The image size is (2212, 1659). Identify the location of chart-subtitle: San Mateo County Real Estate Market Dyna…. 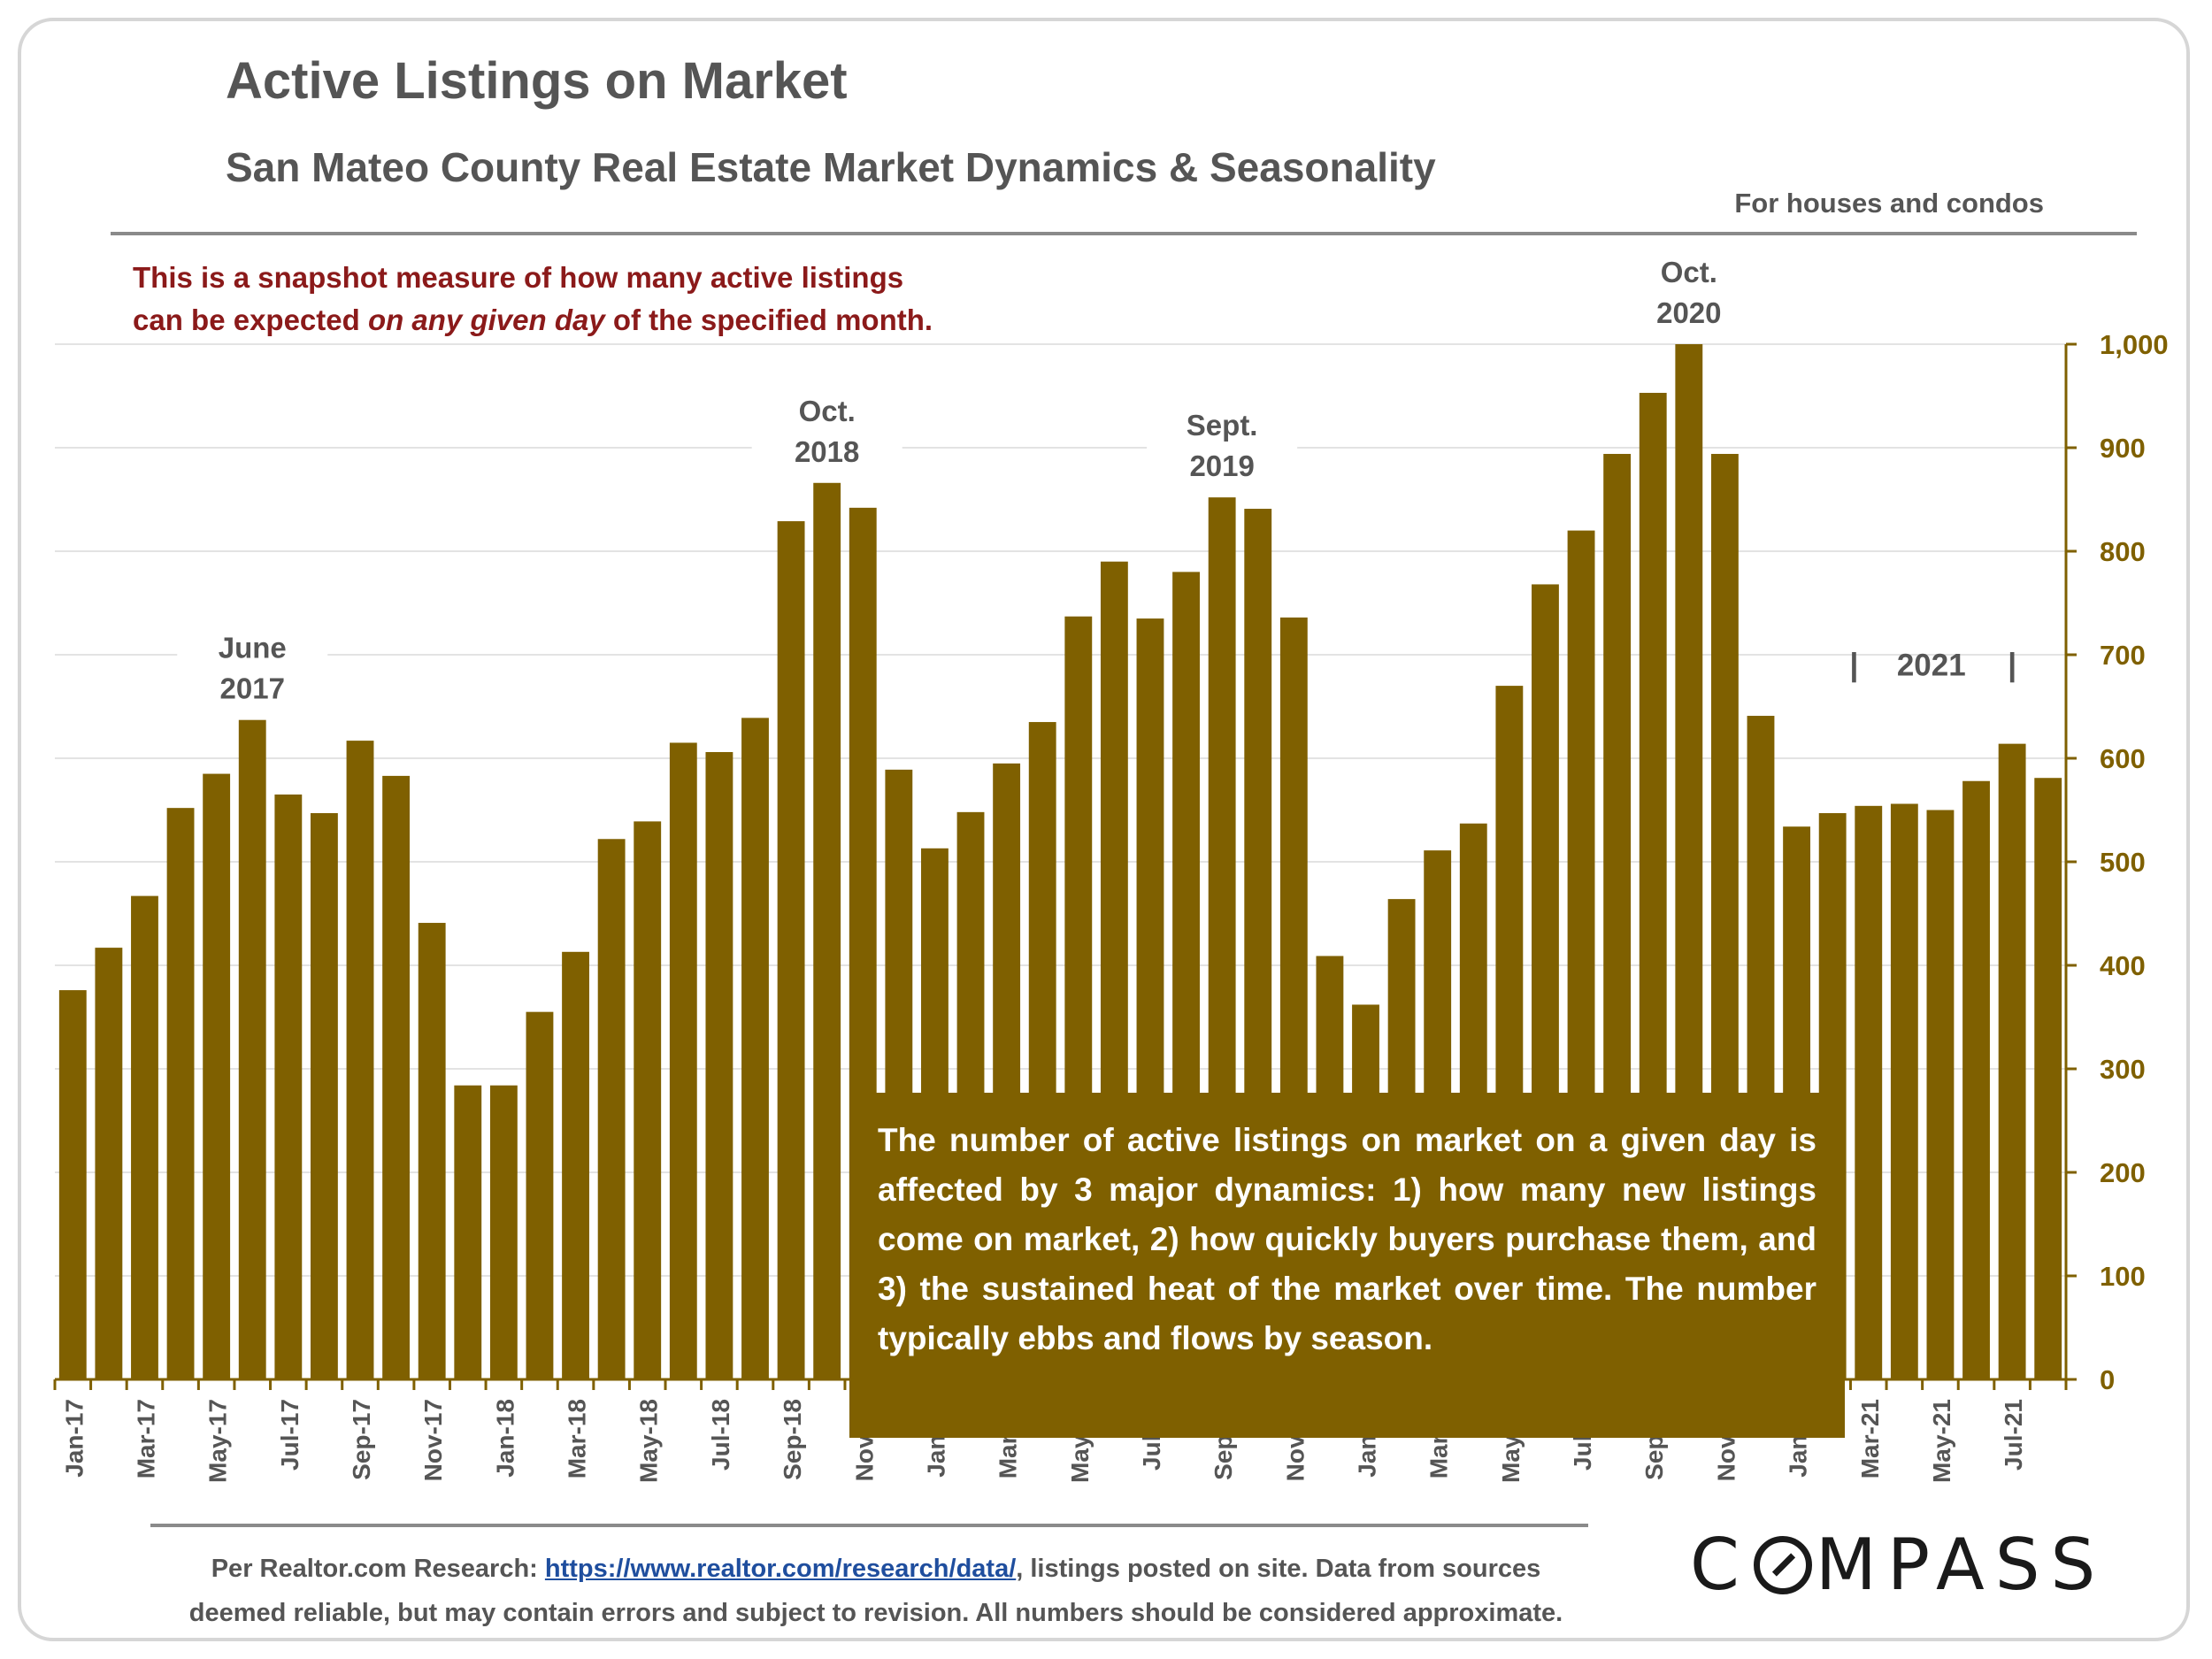
(831, 167).